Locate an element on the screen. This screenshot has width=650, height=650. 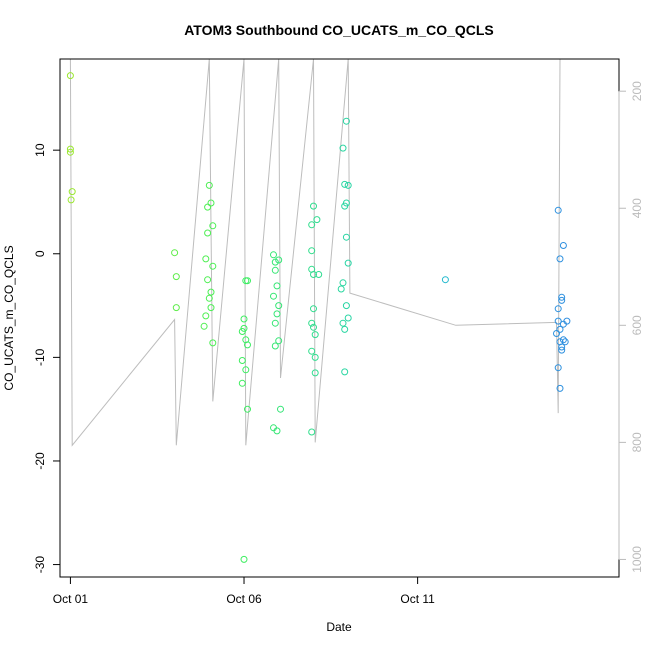
right-axis-tick-label: 600 is located at coordinates (637, 325).